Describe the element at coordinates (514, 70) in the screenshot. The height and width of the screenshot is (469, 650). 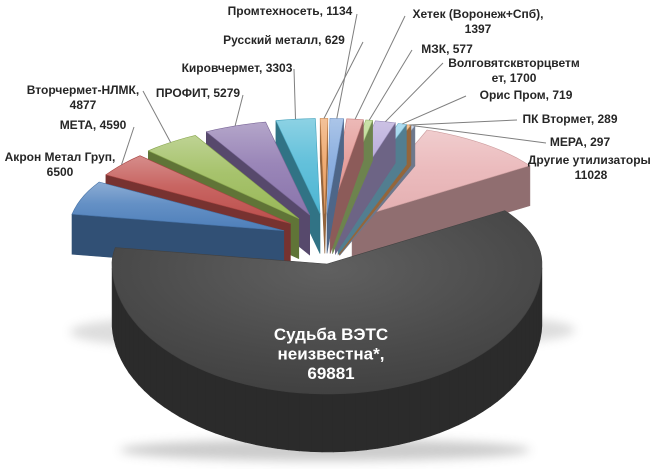
I see `slice-label-9: Волговятсквторцветм ет, 1700` at that location.